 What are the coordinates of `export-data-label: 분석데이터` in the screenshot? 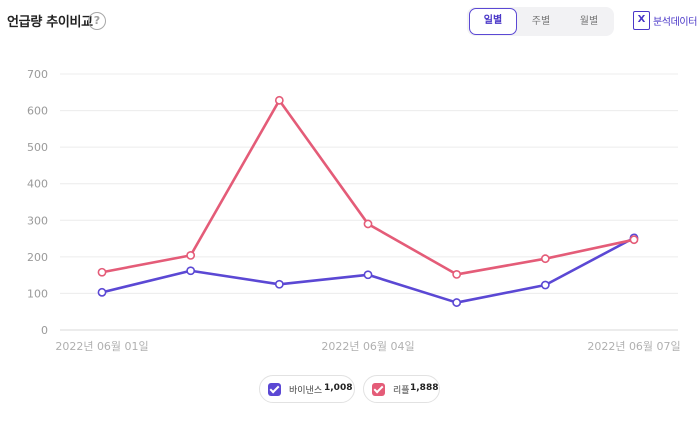 It's located at (675, 22).